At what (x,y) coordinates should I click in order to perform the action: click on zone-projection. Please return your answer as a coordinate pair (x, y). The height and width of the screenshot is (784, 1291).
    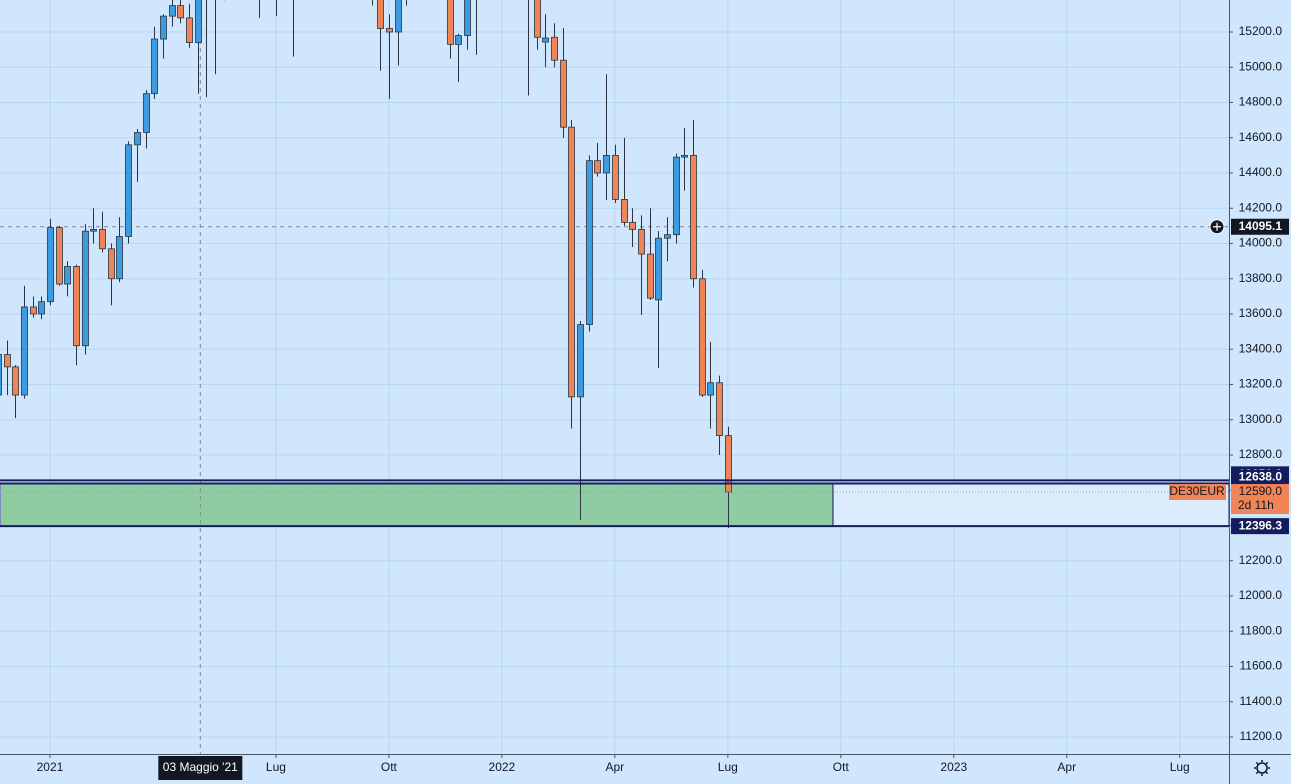
    Looking at the image, I should click on (1030, 505).